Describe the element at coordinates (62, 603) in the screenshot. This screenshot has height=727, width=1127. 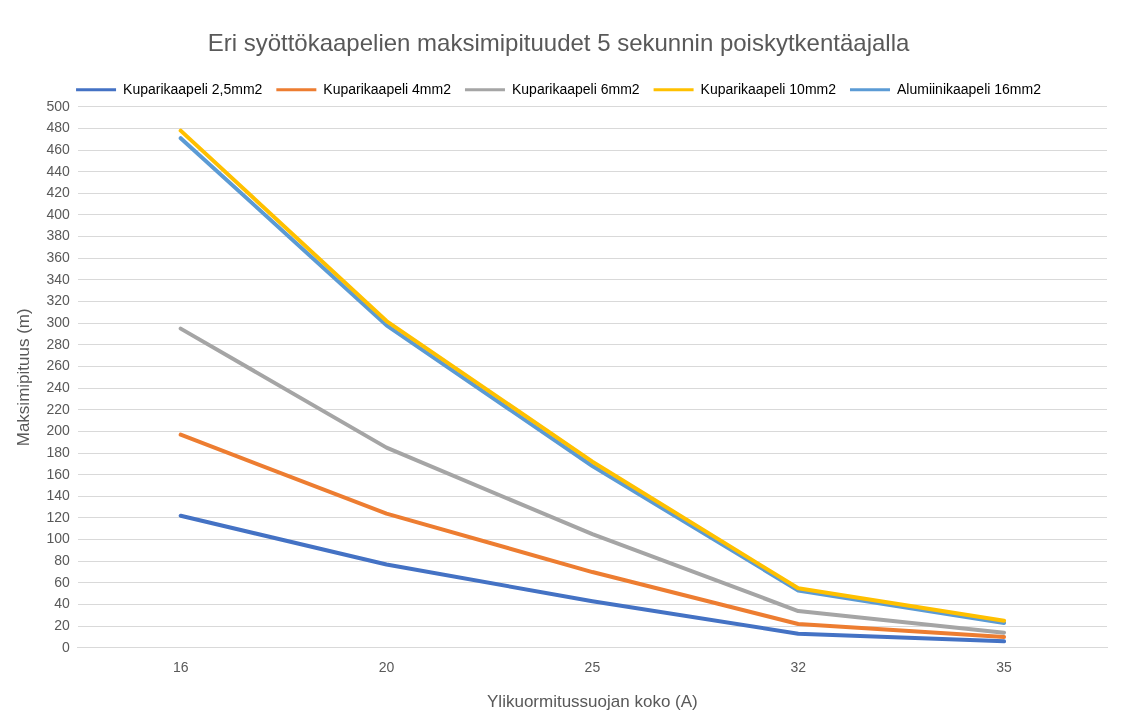
I see `y-tick-label: 40` at that location.